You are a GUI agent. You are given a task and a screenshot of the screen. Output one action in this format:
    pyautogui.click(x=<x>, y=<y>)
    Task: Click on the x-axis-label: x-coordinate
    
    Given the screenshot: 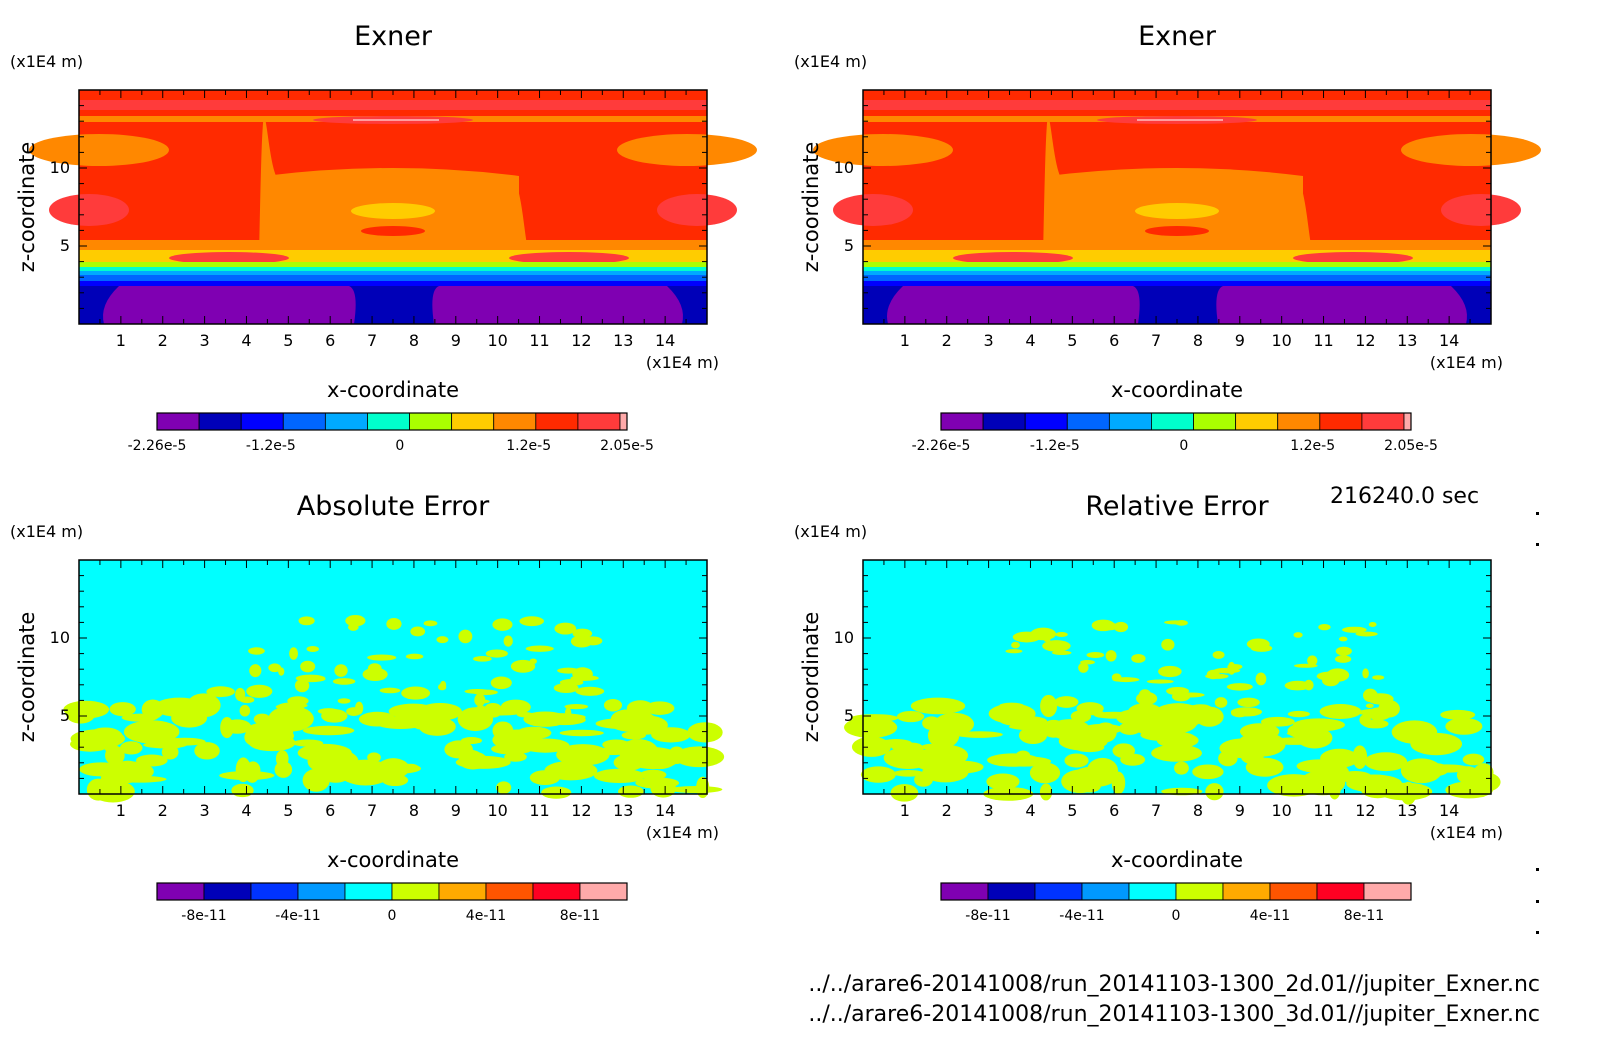 What is the action you would take?
    pyautogui.click(x=1177, y=390)
    